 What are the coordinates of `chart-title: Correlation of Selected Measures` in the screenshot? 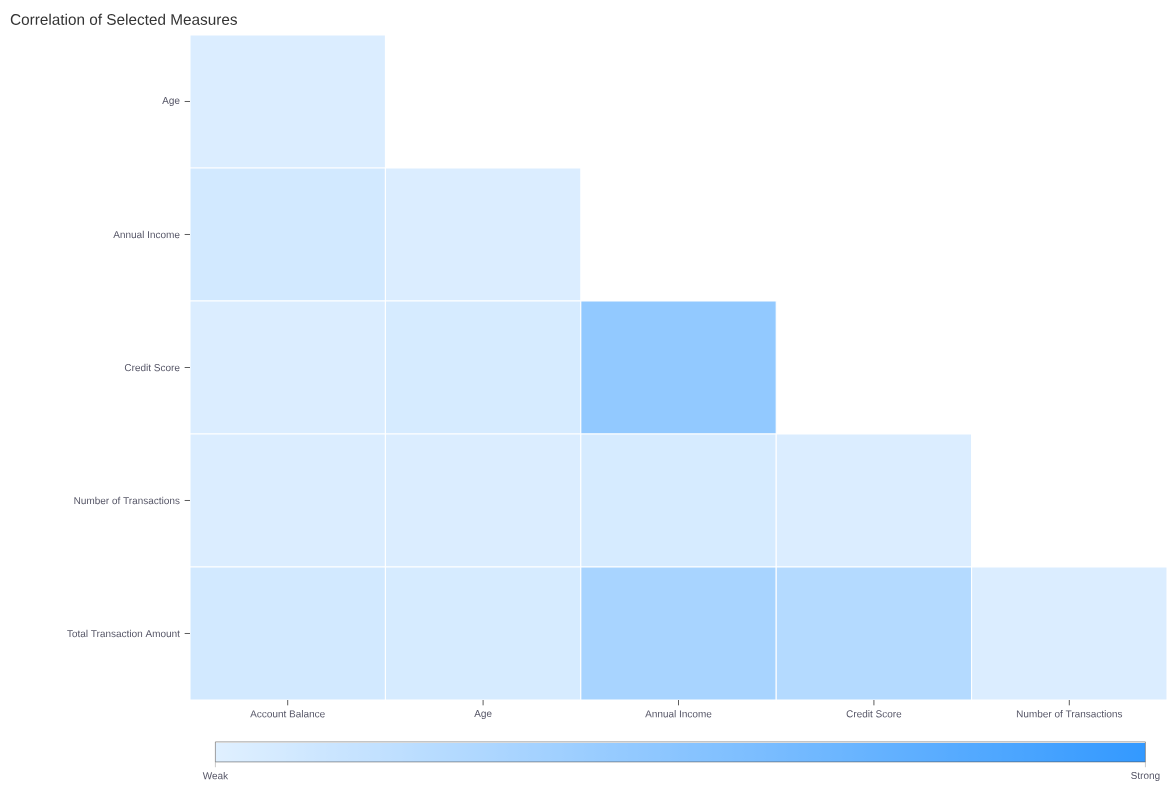 It's located at (123, 19).